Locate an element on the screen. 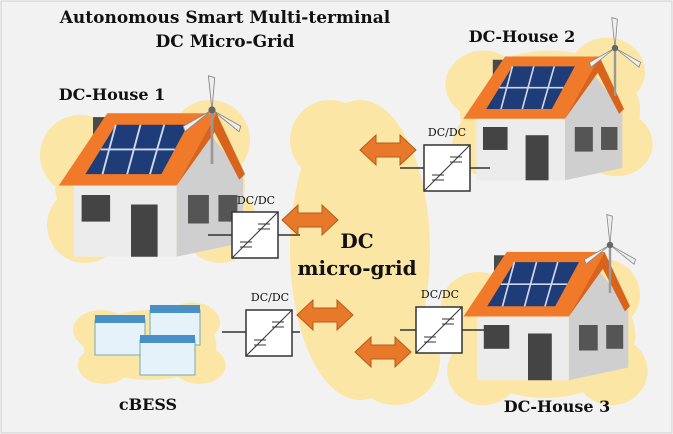 This screenshot has height=434, width=673. batteries is located at coordinates (147, 340).